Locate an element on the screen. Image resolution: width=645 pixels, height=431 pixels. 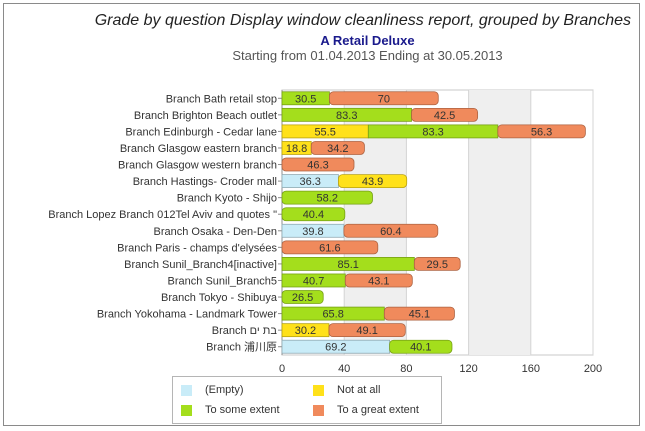
data-label: 56.3 is located at coordinates (541, 132).